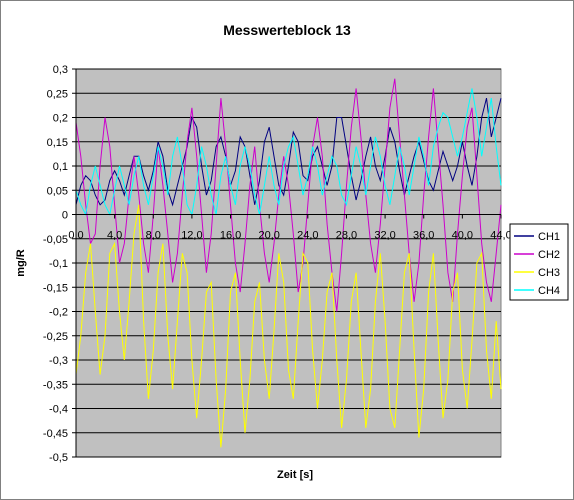 This screenshot has width=574, height=500. What do you see at coordinates (60, 167) in the screenshot?
I see `y-tick-label: 0,1` at bounding box center [60, 167].